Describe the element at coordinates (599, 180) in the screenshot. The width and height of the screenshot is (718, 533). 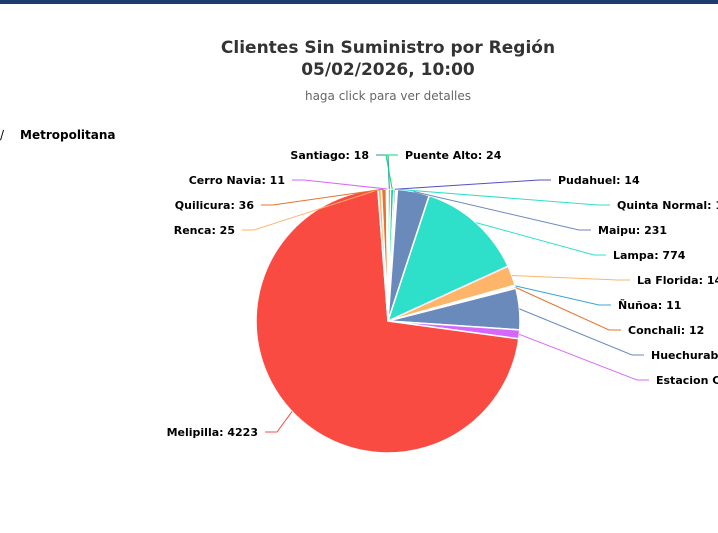
I see `pie-label-pudahuel: Pudahuel: 14` at that location.